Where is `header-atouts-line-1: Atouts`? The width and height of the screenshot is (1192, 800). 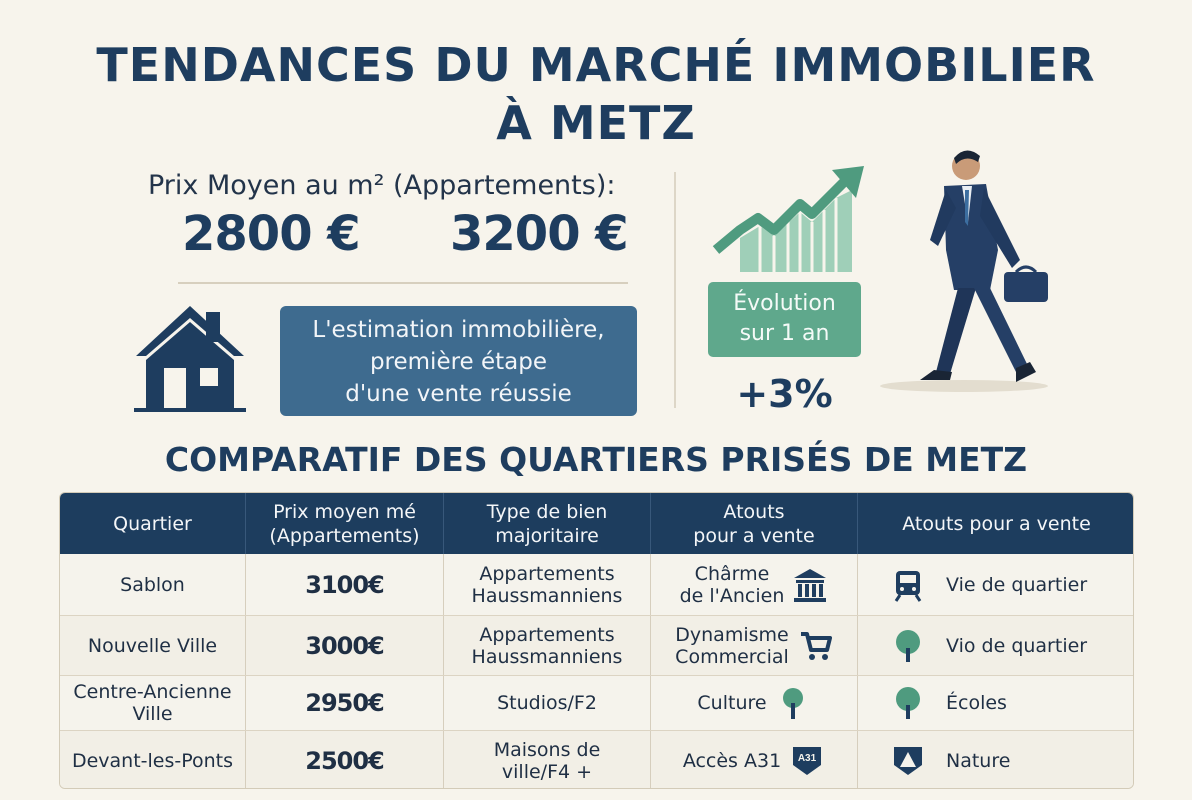
header-atouts-line-1: Atouts is located at coordinates (754, 511).